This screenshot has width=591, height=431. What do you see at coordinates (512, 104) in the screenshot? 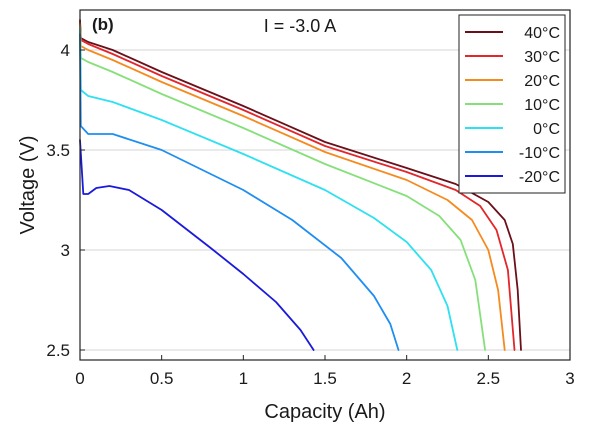
I see `legend: 40°C 30°C 20°C 10°C 0°C -10°C -20°C` at bounding box center [512, 104].